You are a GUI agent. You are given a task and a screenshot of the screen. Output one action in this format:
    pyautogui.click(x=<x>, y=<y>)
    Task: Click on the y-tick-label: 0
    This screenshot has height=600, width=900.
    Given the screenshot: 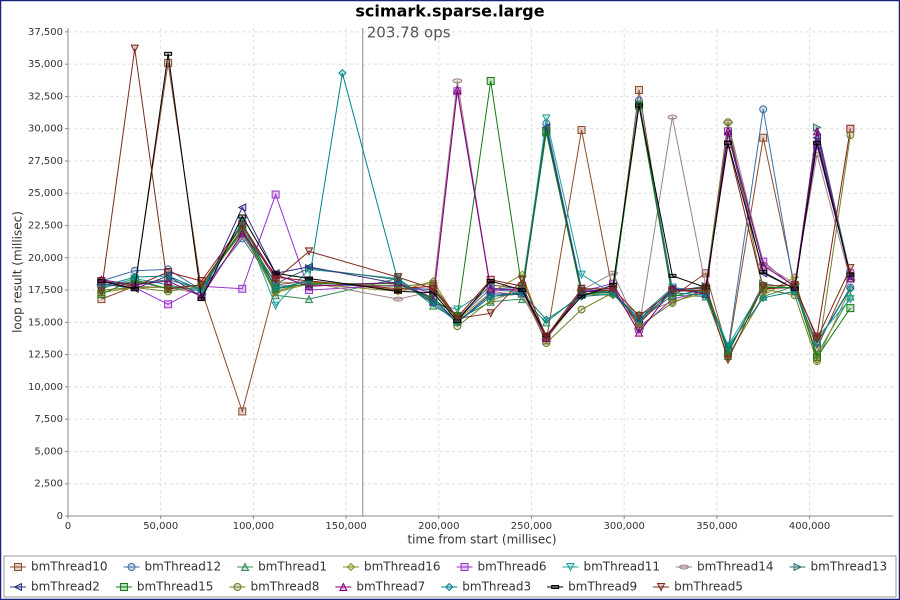 What is the action you would take?
    pyautogui.click(x=60, y=516)
    